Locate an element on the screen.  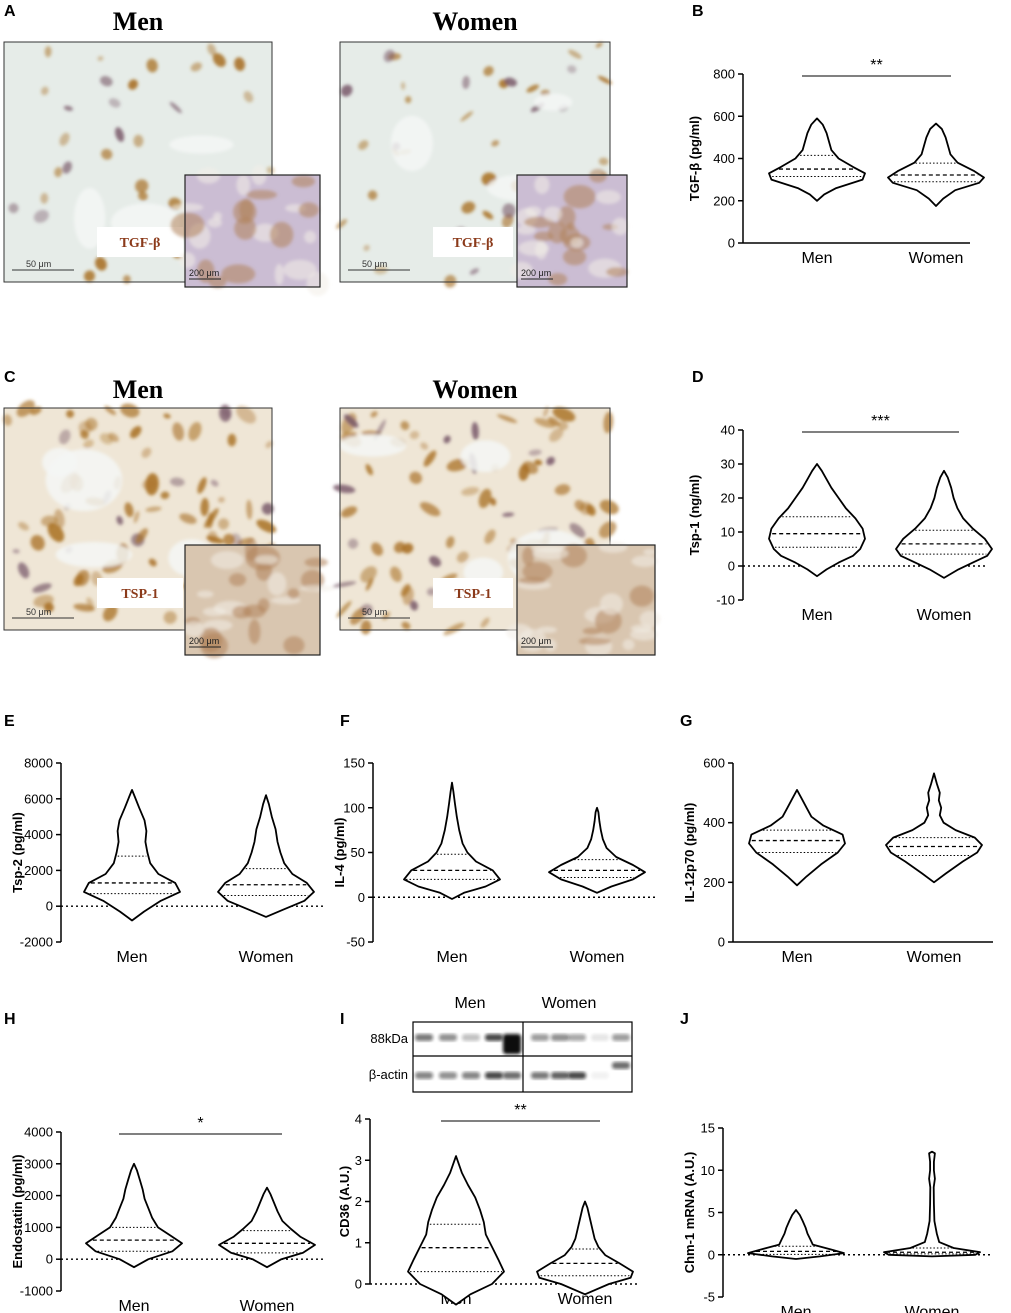
y-tick-label: 3 is located at coordinates (358, 1160).